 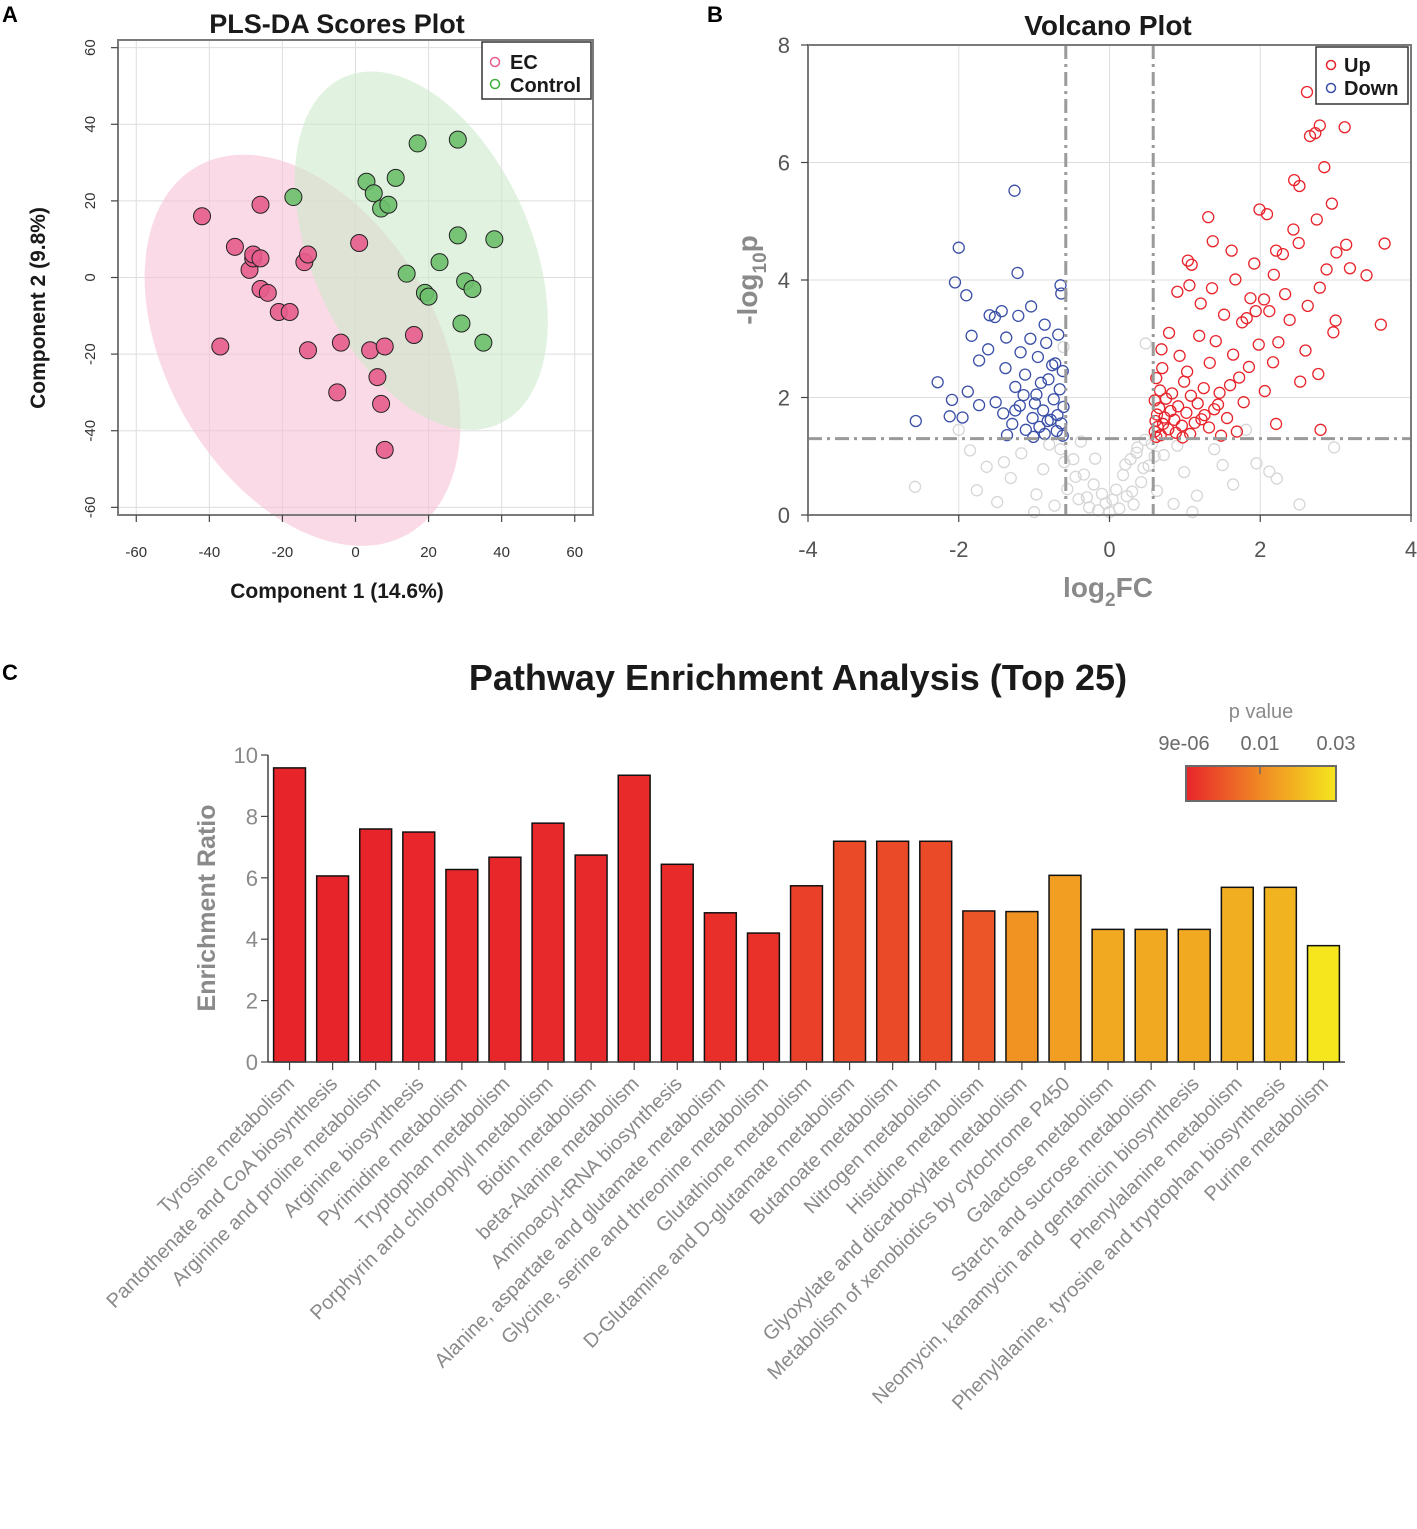 I want to click on plsda-y-tick-label: 40, so click(x=90, y=124).